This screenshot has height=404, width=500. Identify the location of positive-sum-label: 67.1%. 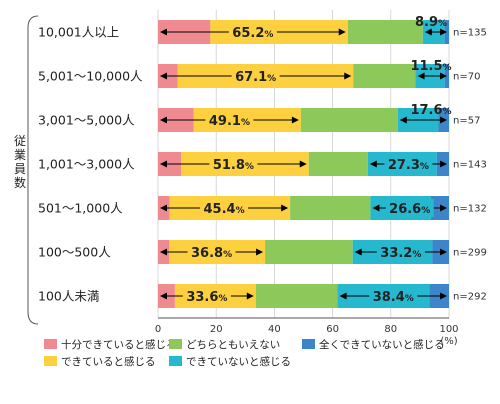
(255, 77).